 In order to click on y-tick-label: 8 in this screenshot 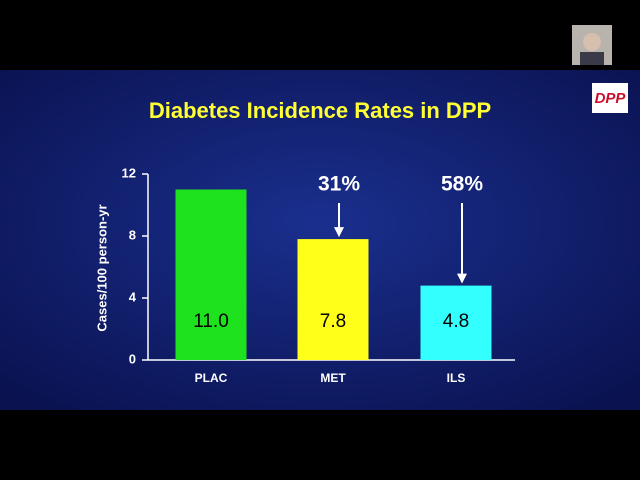, I will do `click(132, 234)`.